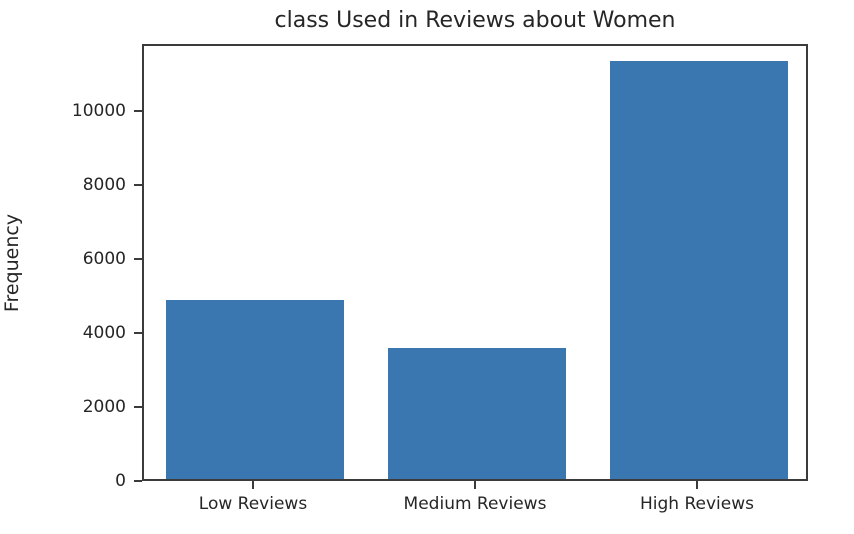  What do you see at coordinates (697, 504) in the screenshot?
I see `x-tick-label: High Reviews` at bounding box center [697, 504].